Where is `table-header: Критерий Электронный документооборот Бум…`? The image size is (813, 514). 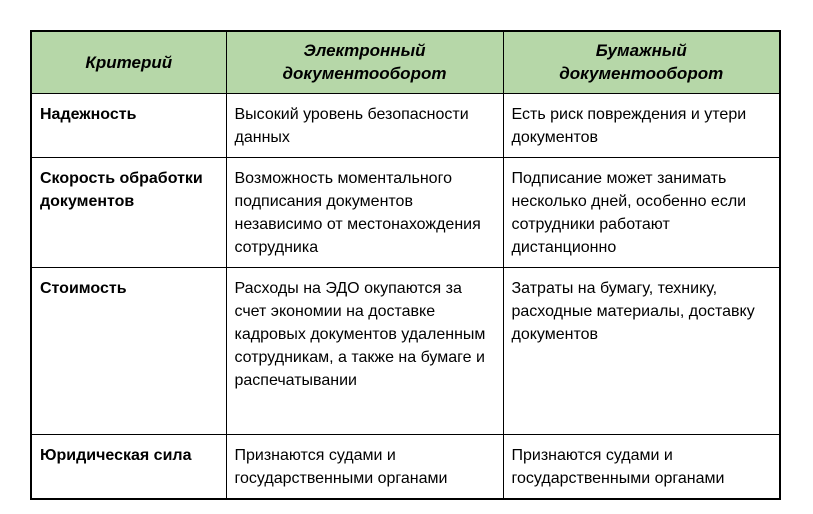 table-header: Критерий Электронный документооборот Бум… is located at coordinates (405, 62).